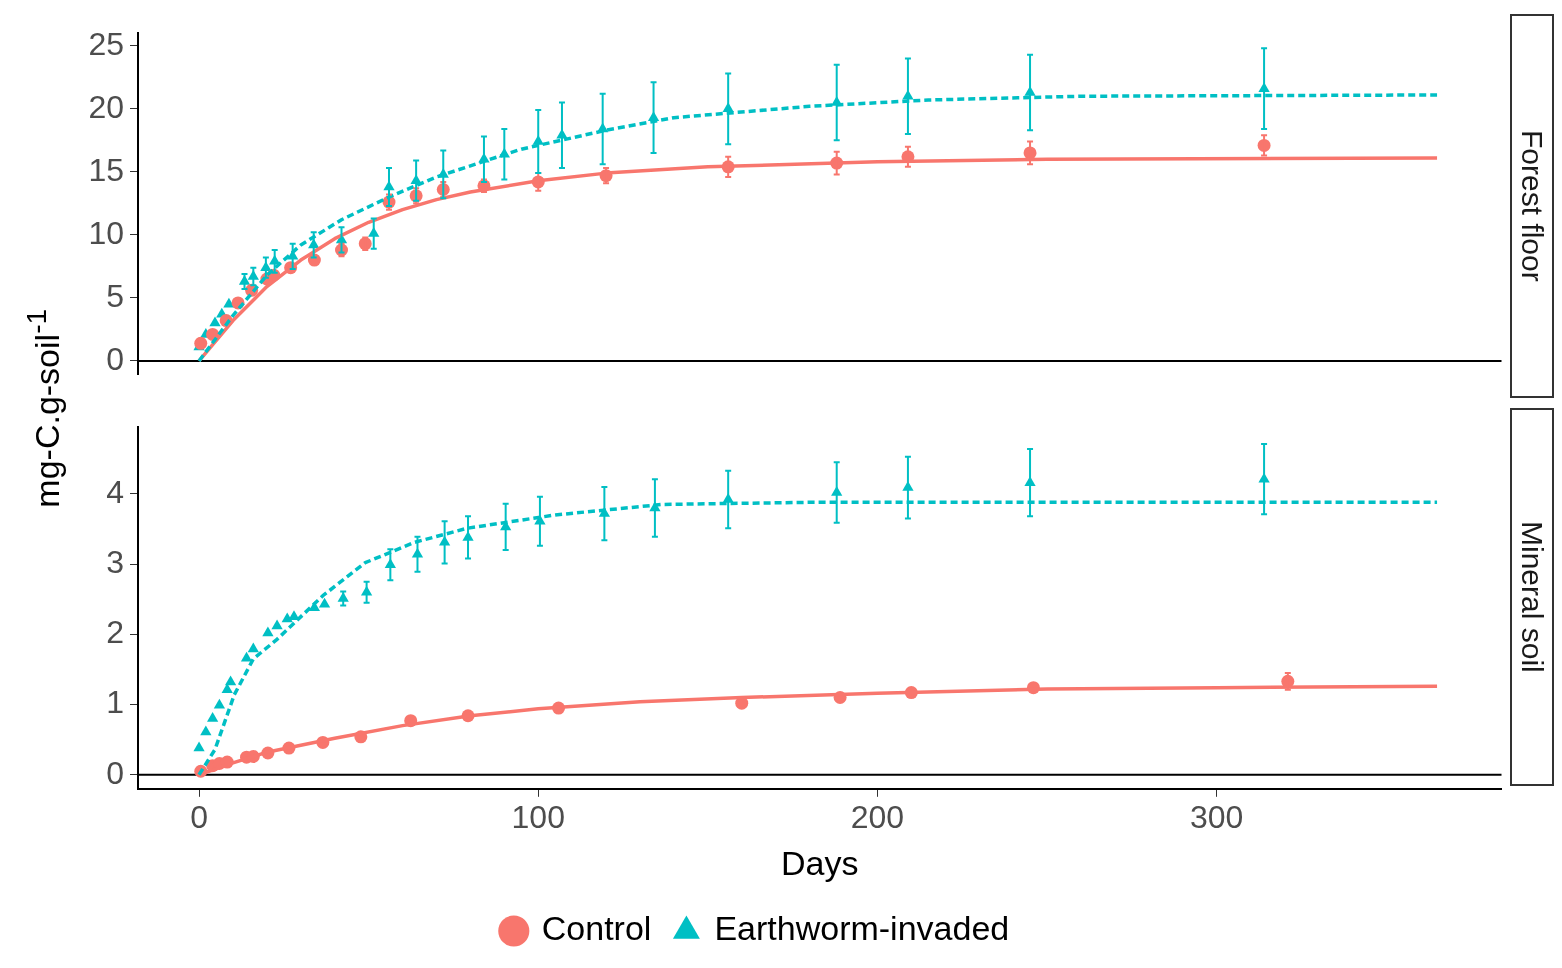 This screenshot has width=1562, height=968. Describe the element at coordinates (820, 862) in the screenshot. I see `x-axis-title: Days` at that location.